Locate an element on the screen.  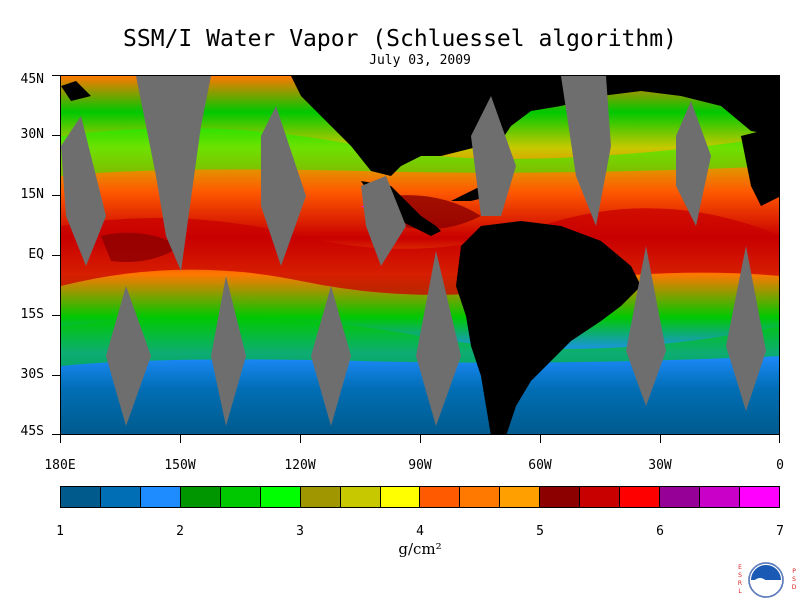
lon-label-60w: 60W is located at coordinates (540, 465).